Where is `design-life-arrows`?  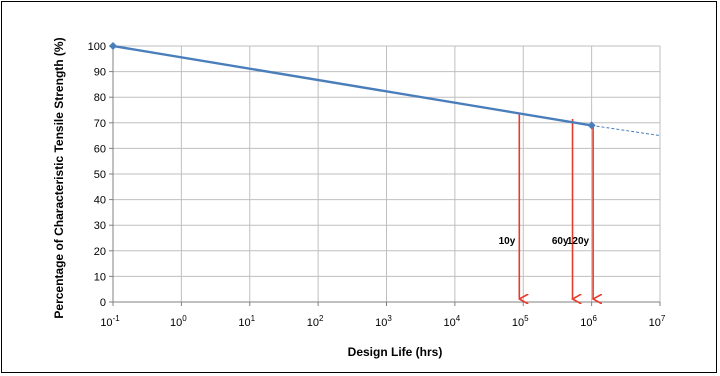 design-life-arrows is located at coordinates (556, 206).